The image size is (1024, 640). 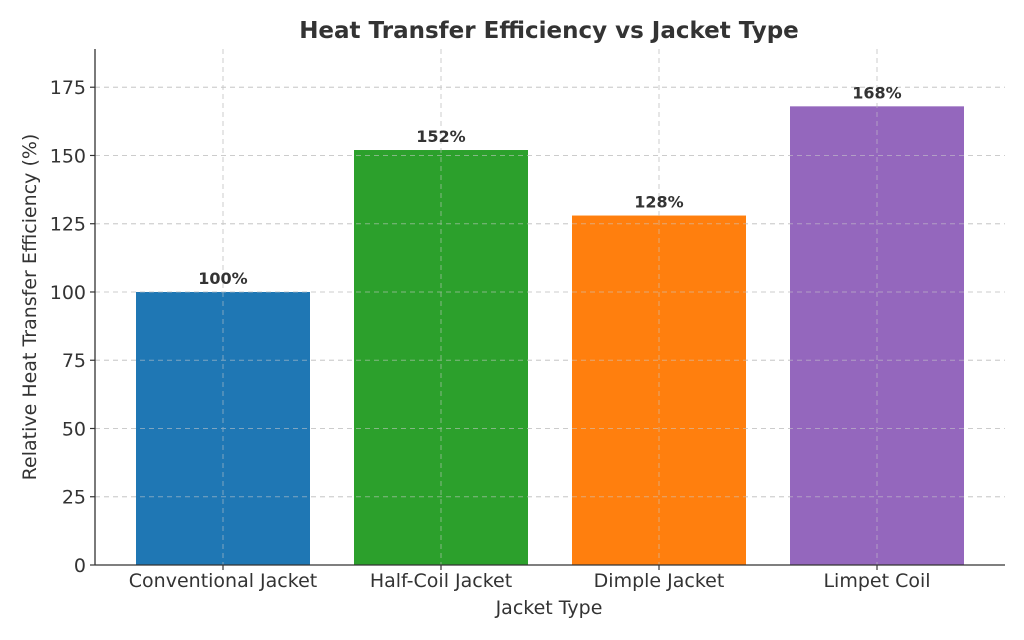 I want to click on data-label: 168%, so click(x=876, y=92).